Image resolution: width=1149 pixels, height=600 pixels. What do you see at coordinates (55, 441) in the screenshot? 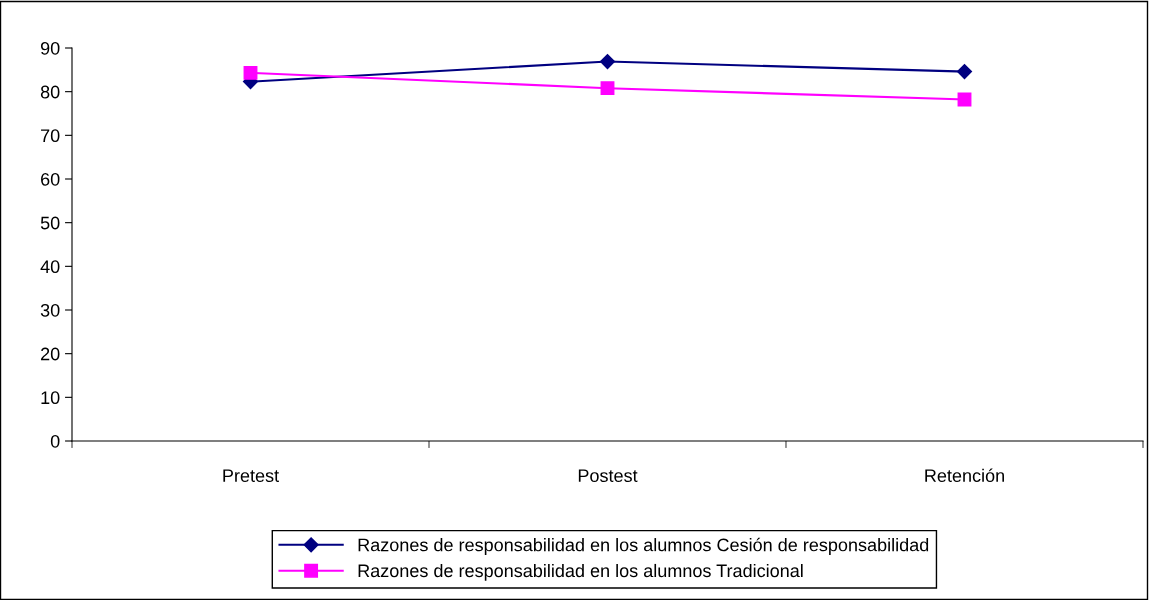
I see `y-tick-label: 0` at bounding box center [55, 441].